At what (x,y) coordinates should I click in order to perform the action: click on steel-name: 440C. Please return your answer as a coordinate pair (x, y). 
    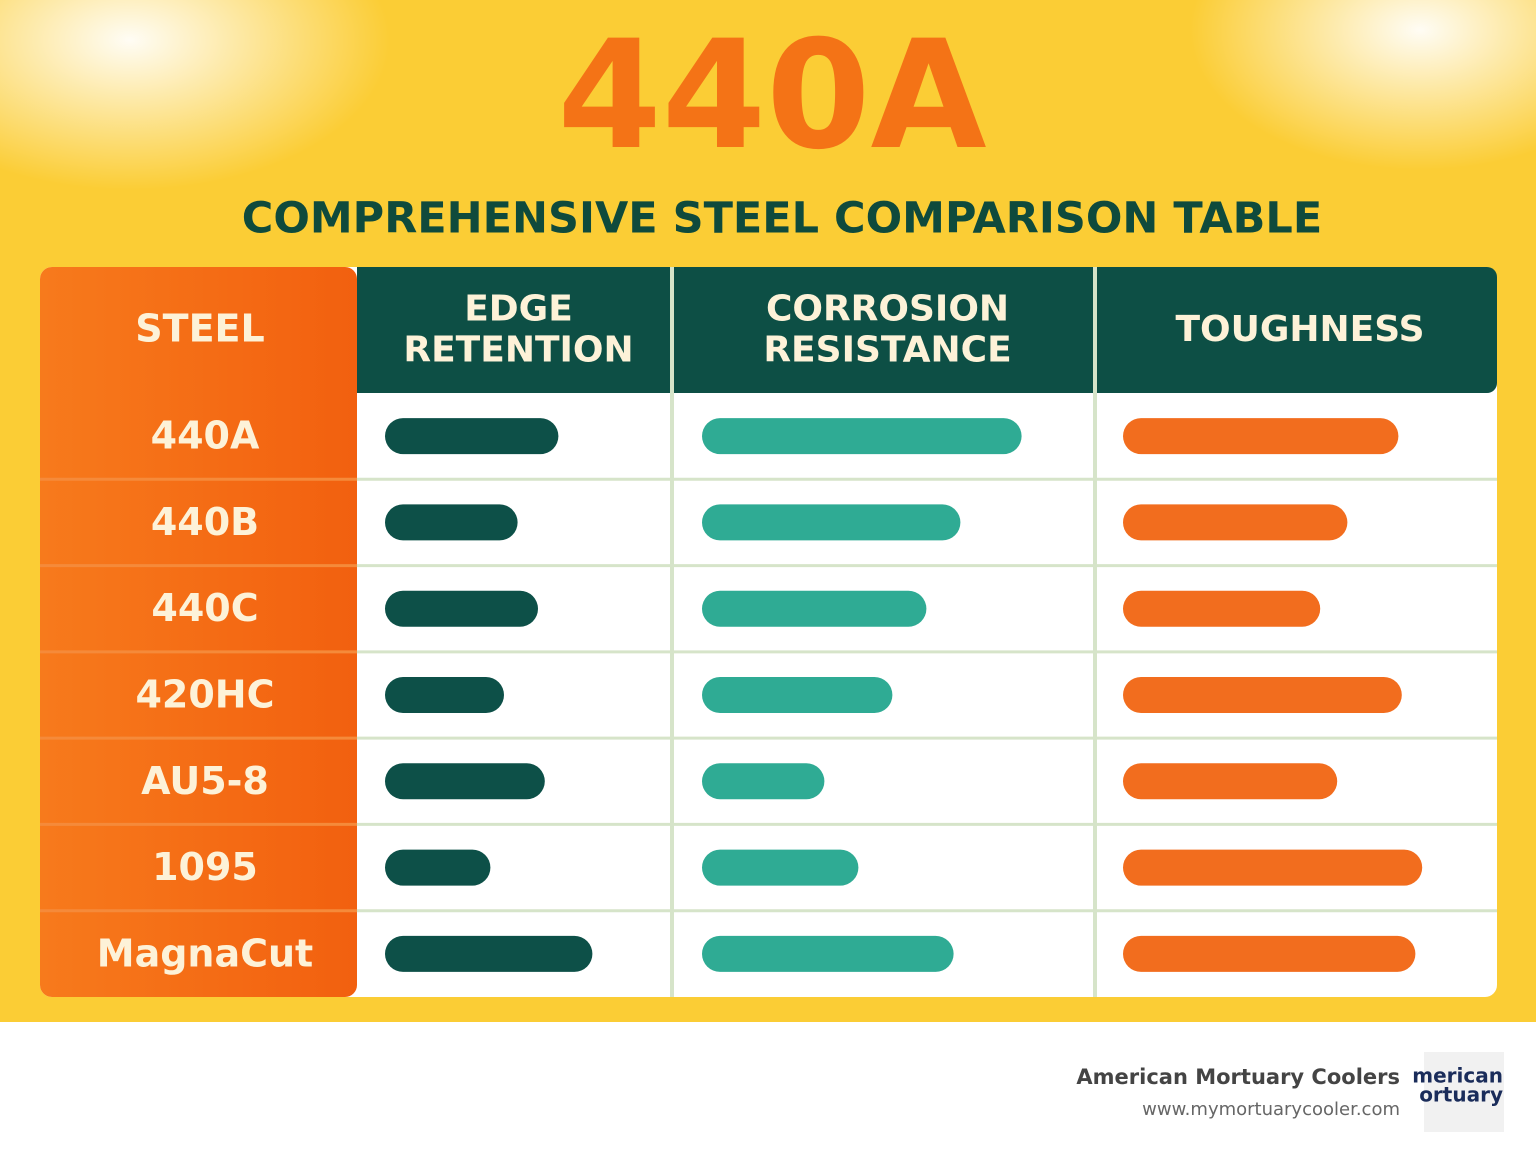
    Looking at the image, I should click on (204, 608).